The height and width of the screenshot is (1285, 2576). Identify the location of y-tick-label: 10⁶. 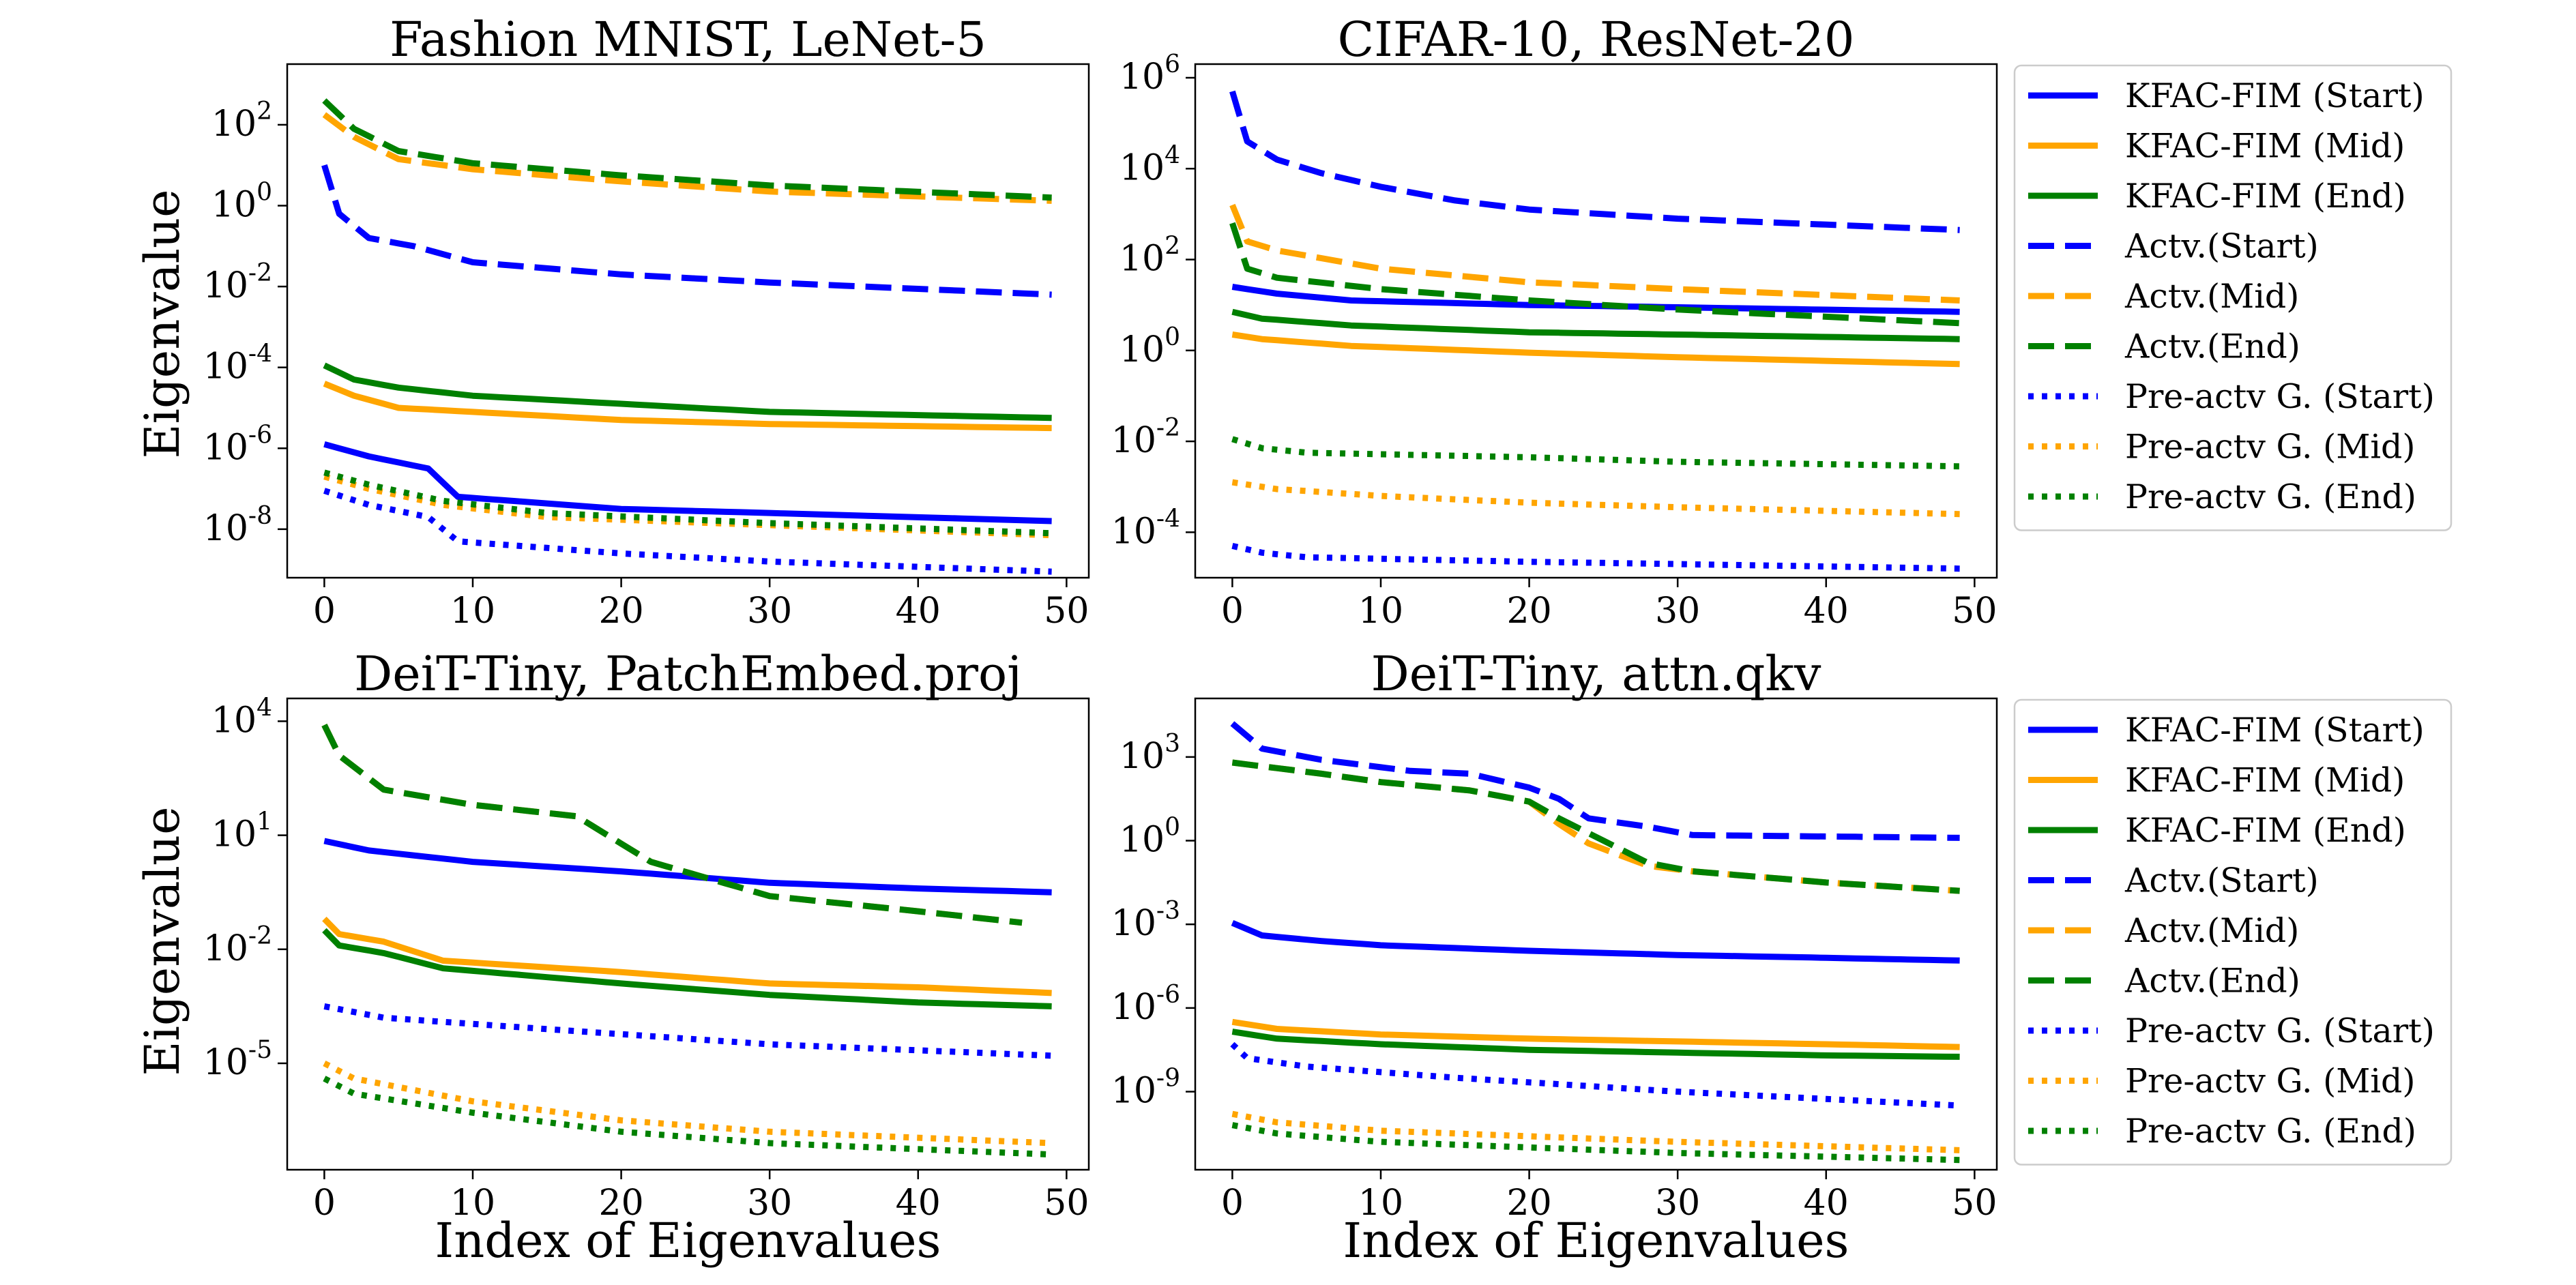
(1149, 74).